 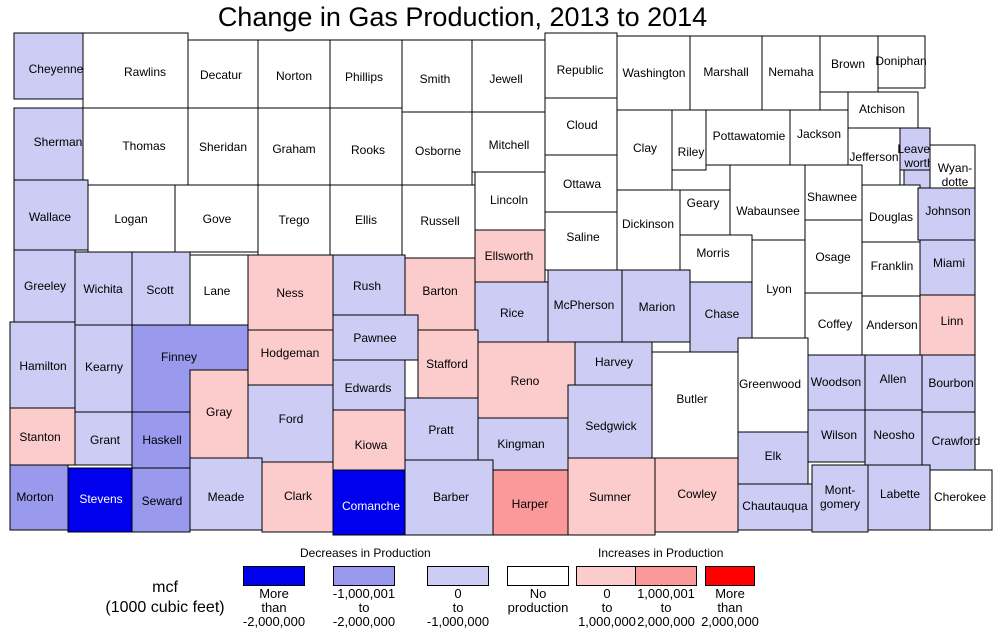 I want to click on county-label: Greenwood, so click(x=770, y=384).